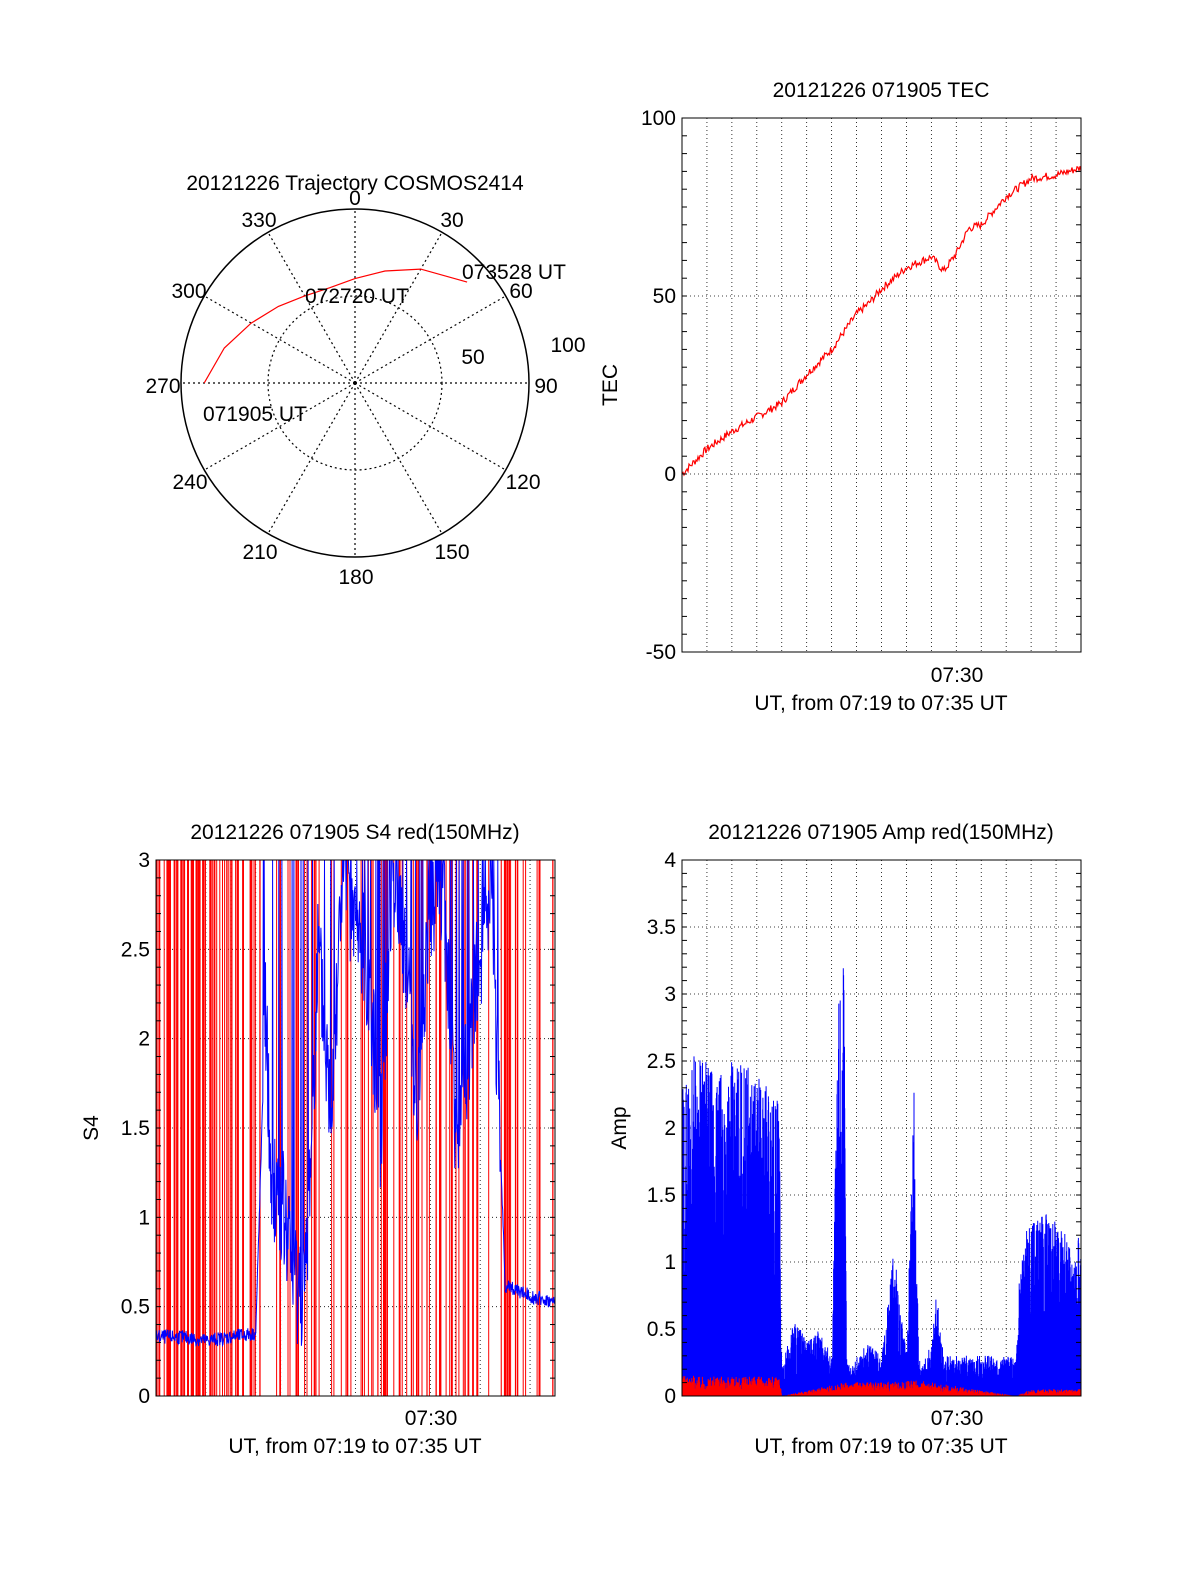  I want to click on y-tick-label: 3.5, so click(661, 927).